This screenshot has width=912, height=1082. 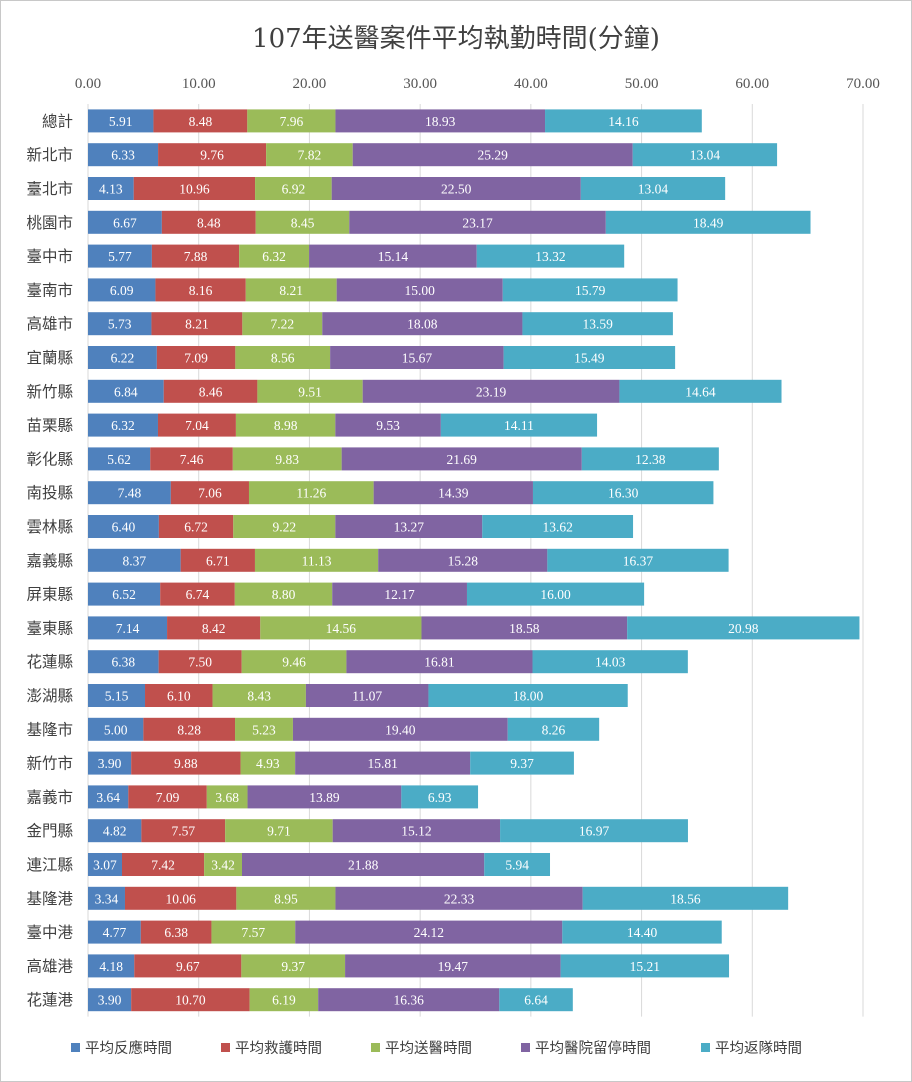 I want to click on data-label: 7.09, so click(x=196, y=358).